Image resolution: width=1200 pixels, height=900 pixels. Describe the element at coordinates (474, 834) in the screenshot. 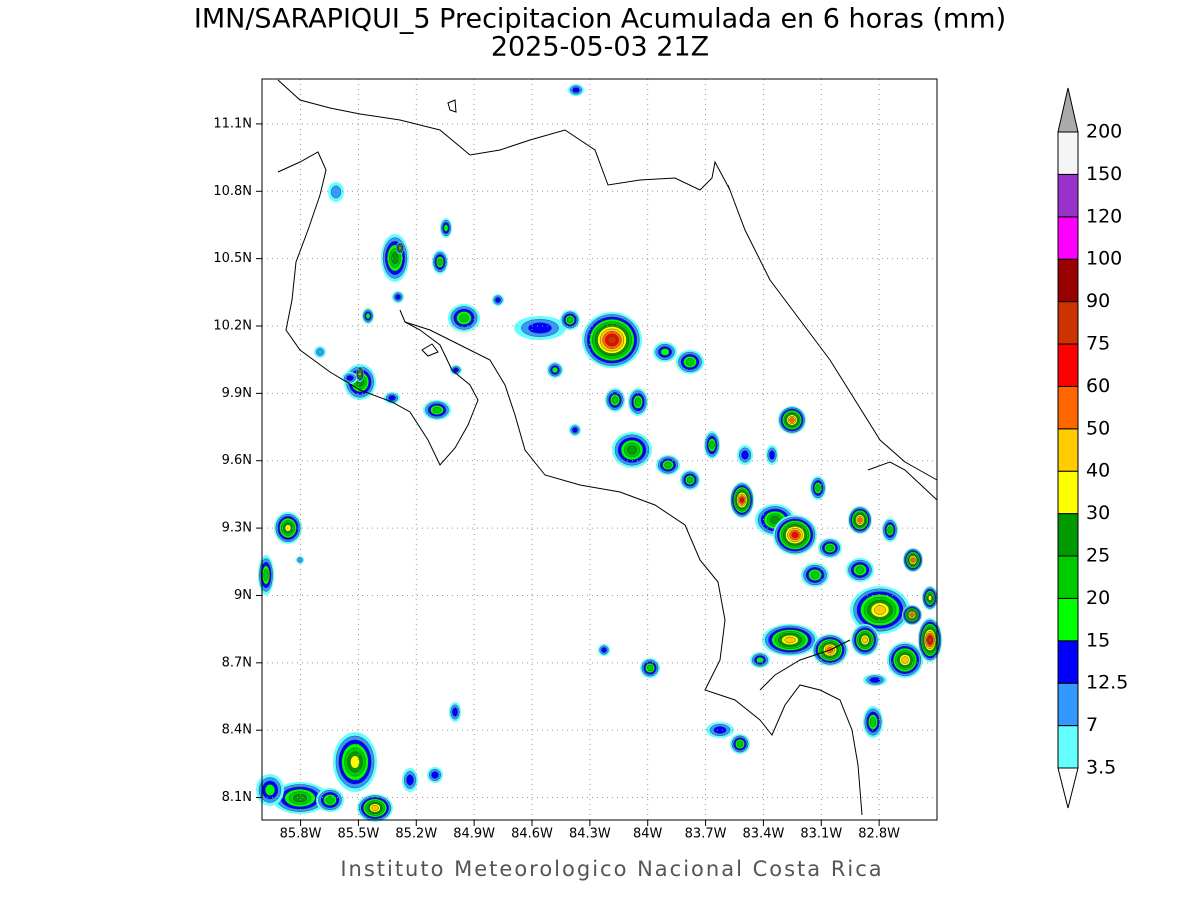

I see `x-tick-label: 84.9W` at that location.